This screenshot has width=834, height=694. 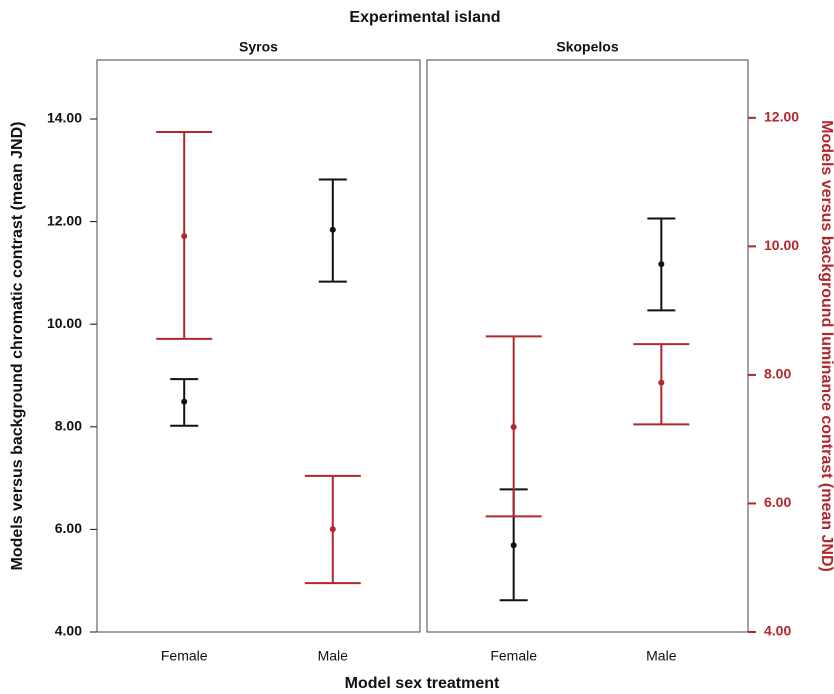 I want to click on panel-title: Syros, so click(x=258, y=47).